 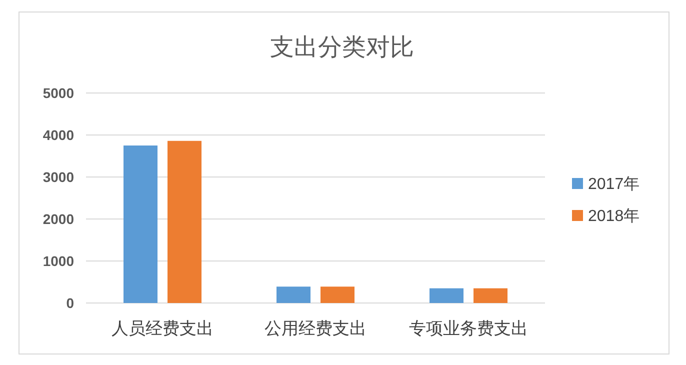 What do you see at coordinates (58, 135) in the screenshot?
I see `y-tick-label: 4000` at bounding box center [58, 135].